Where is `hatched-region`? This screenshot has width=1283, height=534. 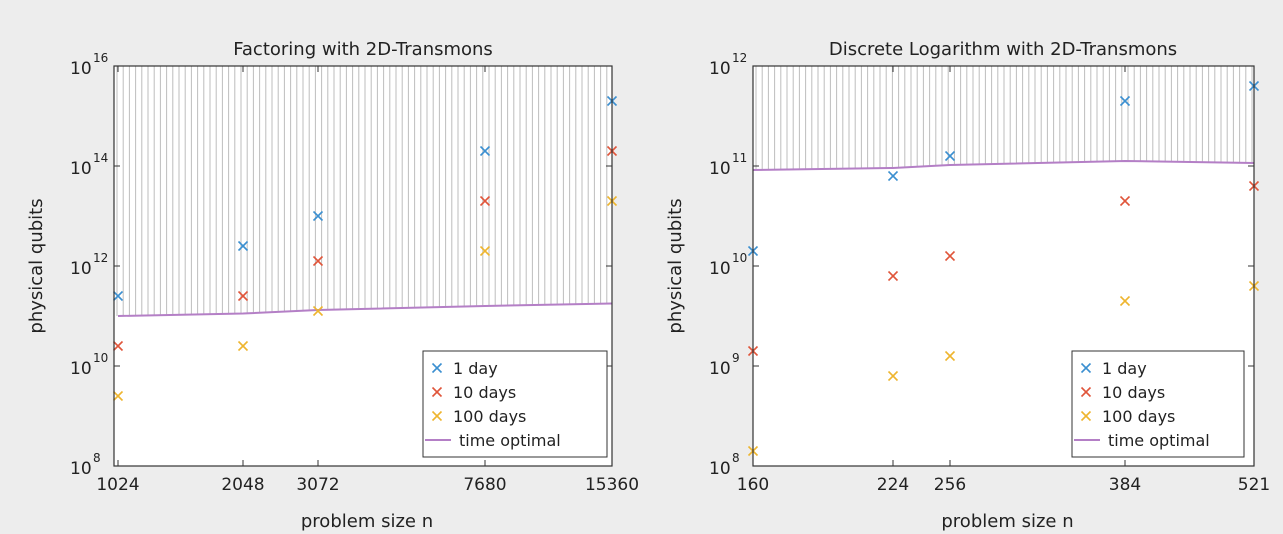 hatched-region is located at coordinates (1004, 118).